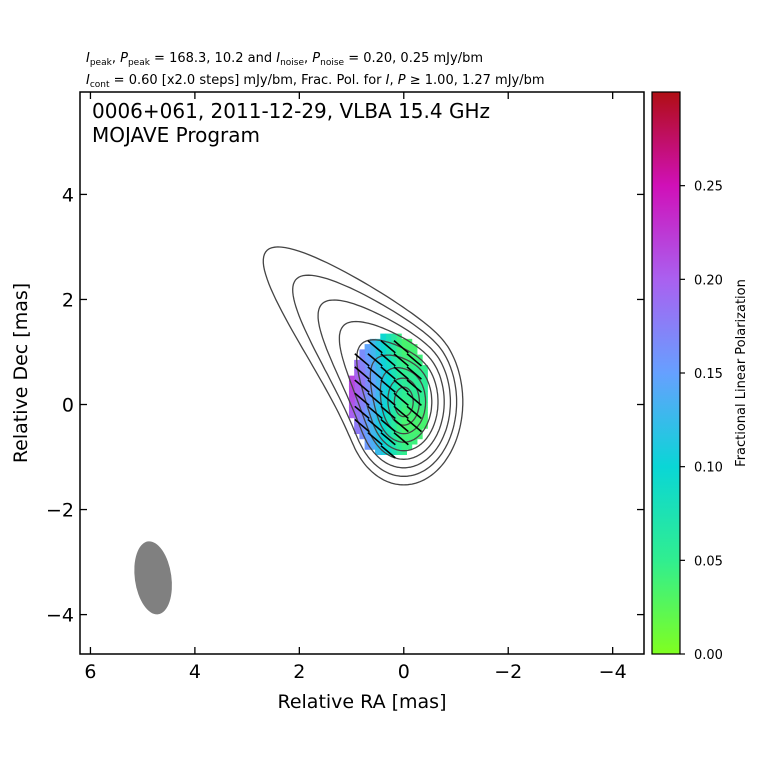  Describe the element at coordinates (101, 63) in the screenshot. I see `header-subscript: peak` at that location.